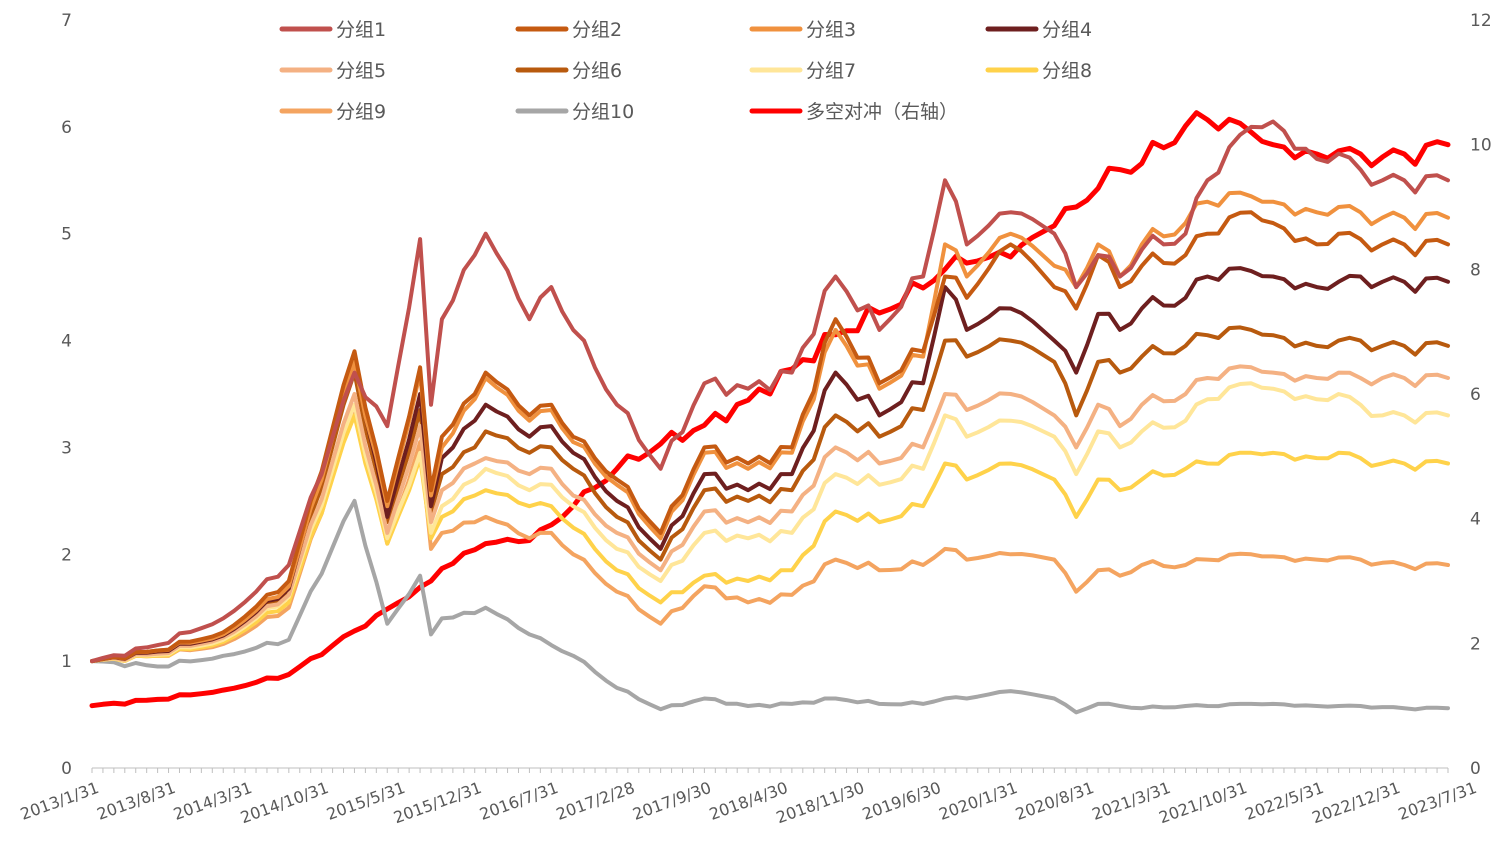 This screenshot has width=1509, height=861. I want to click on x-tick-label: 2013/8/31, so click(136, 801).